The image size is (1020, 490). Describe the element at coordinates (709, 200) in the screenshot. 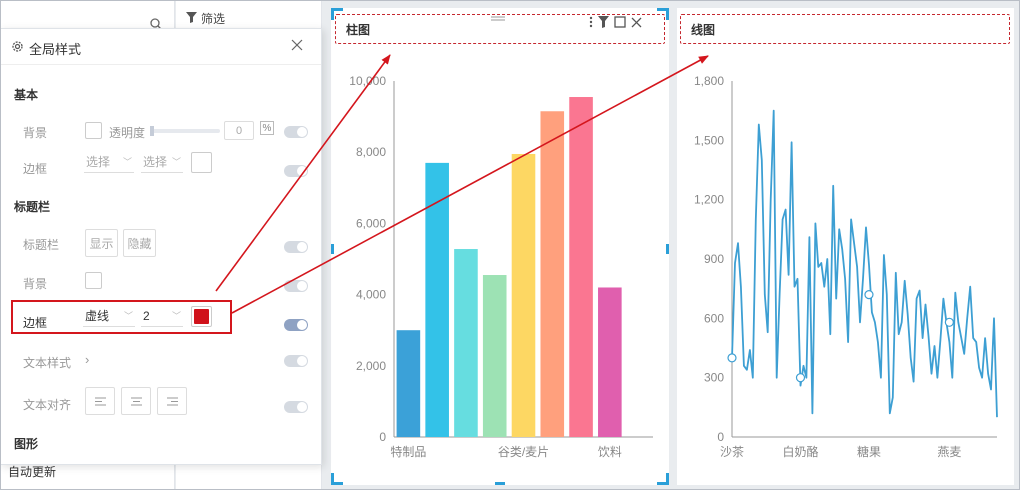

I see `y-tick-label: 1,200` at that location.